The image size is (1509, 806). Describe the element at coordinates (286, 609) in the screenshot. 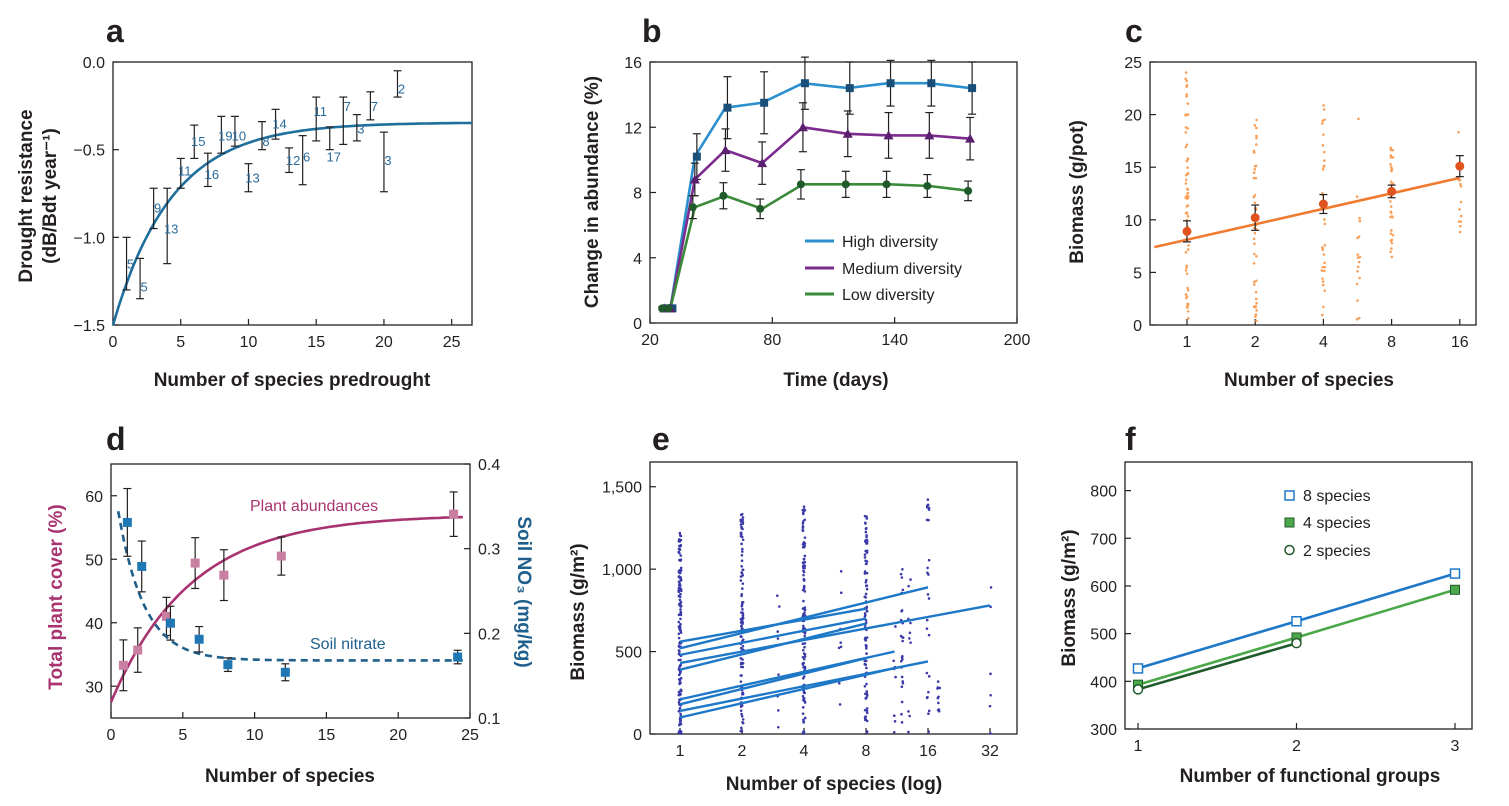

I see `panel-d-fit-plant` at that location.